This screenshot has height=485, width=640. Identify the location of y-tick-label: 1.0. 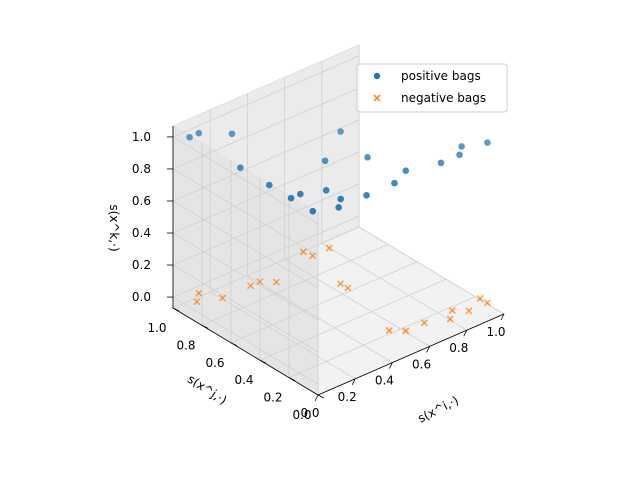
(156, 328).